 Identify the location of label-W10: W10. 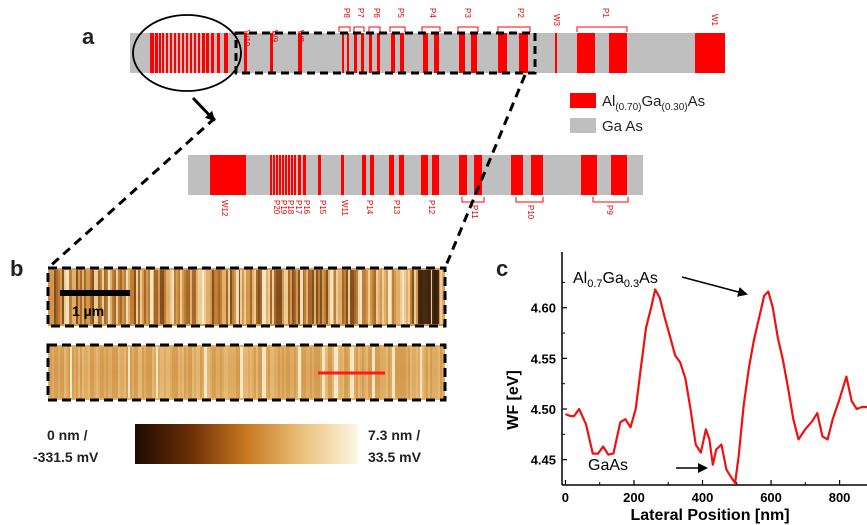
(246, 38).